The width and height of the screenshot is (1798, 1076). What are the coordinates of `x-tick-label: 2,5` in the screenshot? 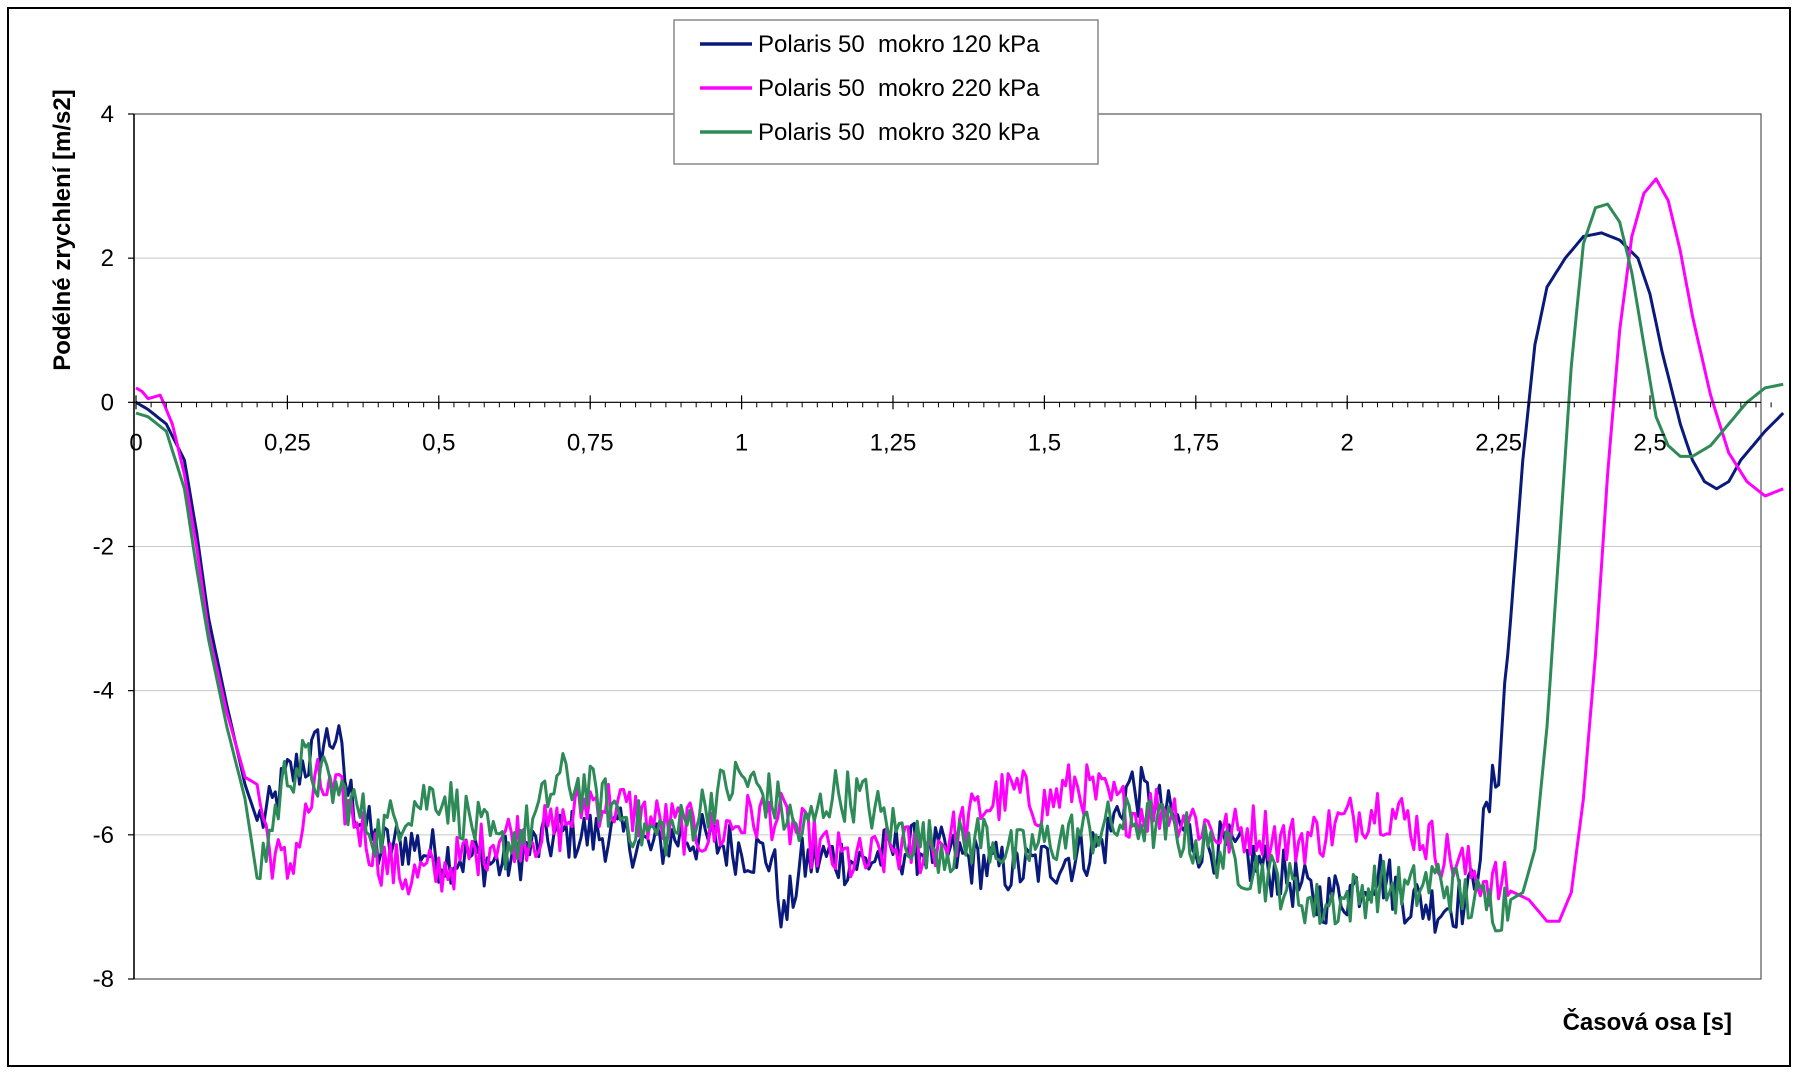 It's located at (1649, 442).